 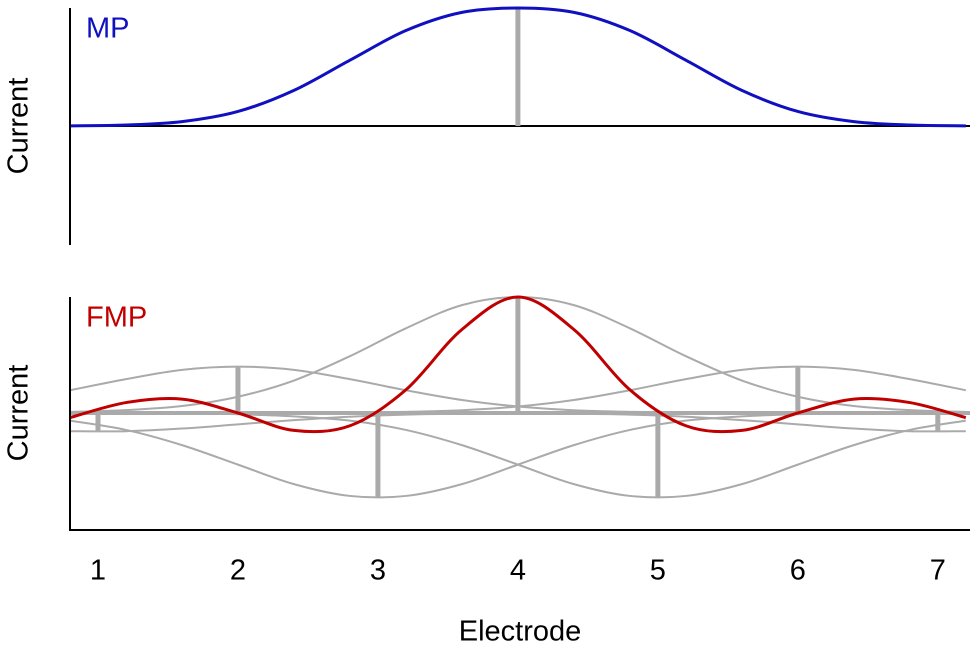 I want to click on panel-label: FMP, so click(x=116, y=318).